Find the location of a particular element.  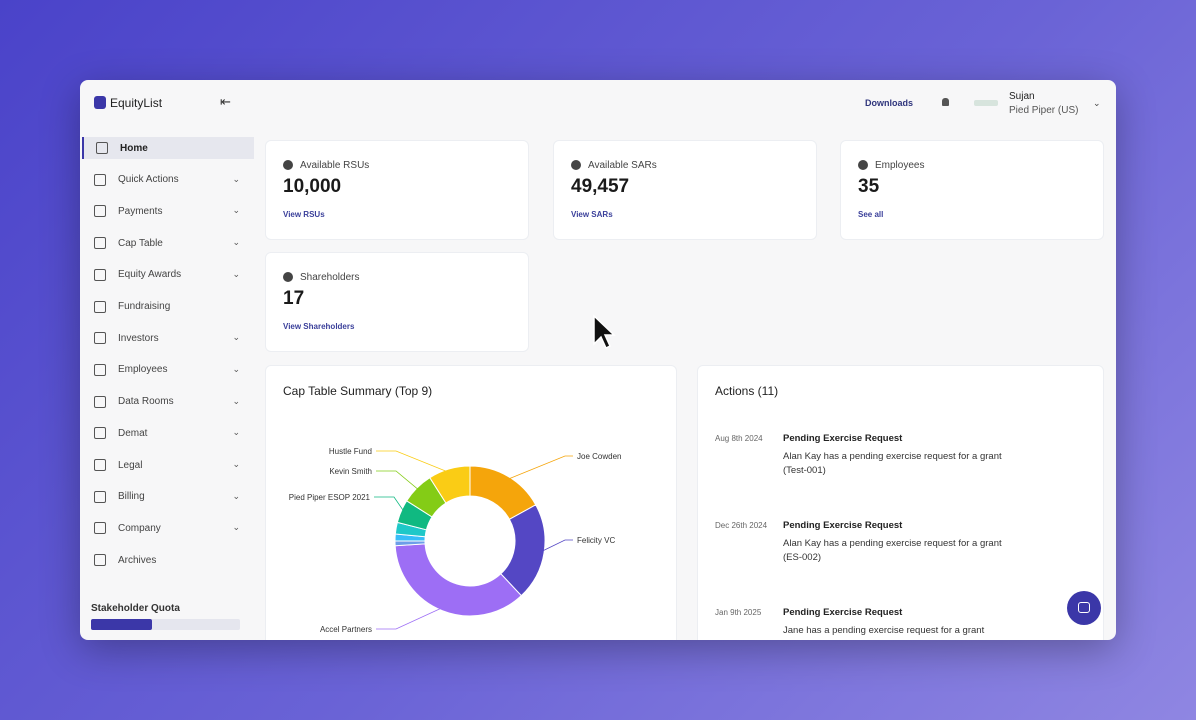

nav-item: Cap Table ⌄ is located at coordinates (167, 243).